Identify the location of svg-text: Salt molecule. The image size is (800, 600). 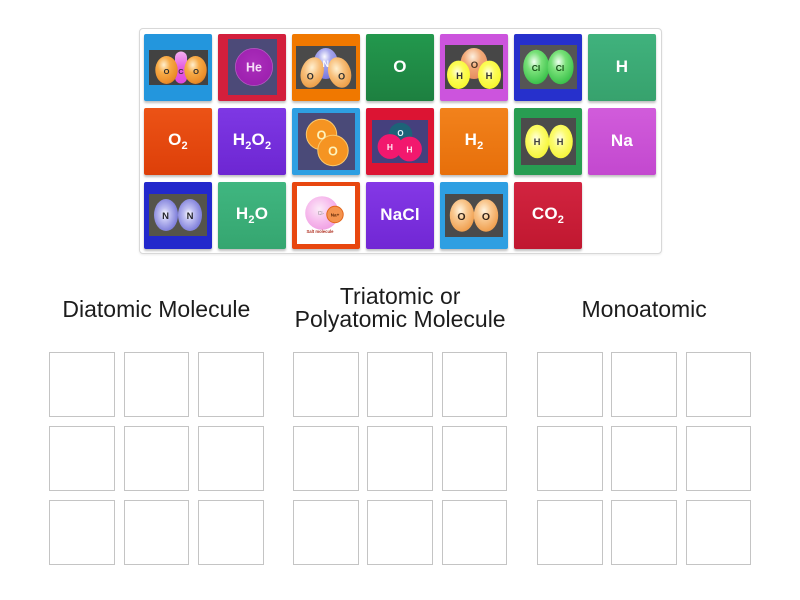
(321, 231).